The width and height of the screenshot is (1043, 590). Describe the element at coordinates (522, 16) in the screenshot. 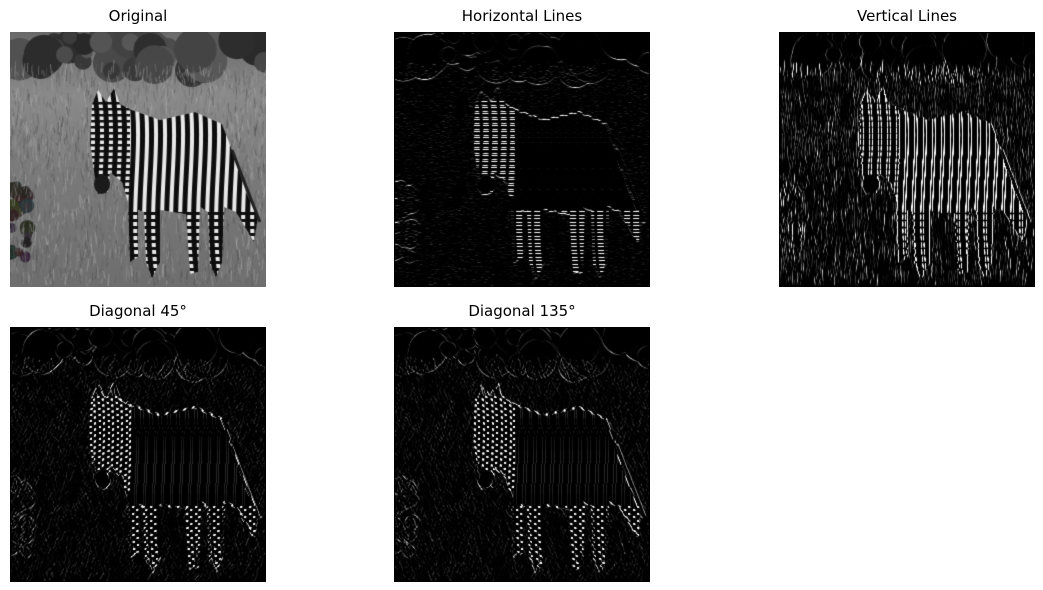

I see `panel-title-horizontal-lines: Horizontal Lines` at that location.